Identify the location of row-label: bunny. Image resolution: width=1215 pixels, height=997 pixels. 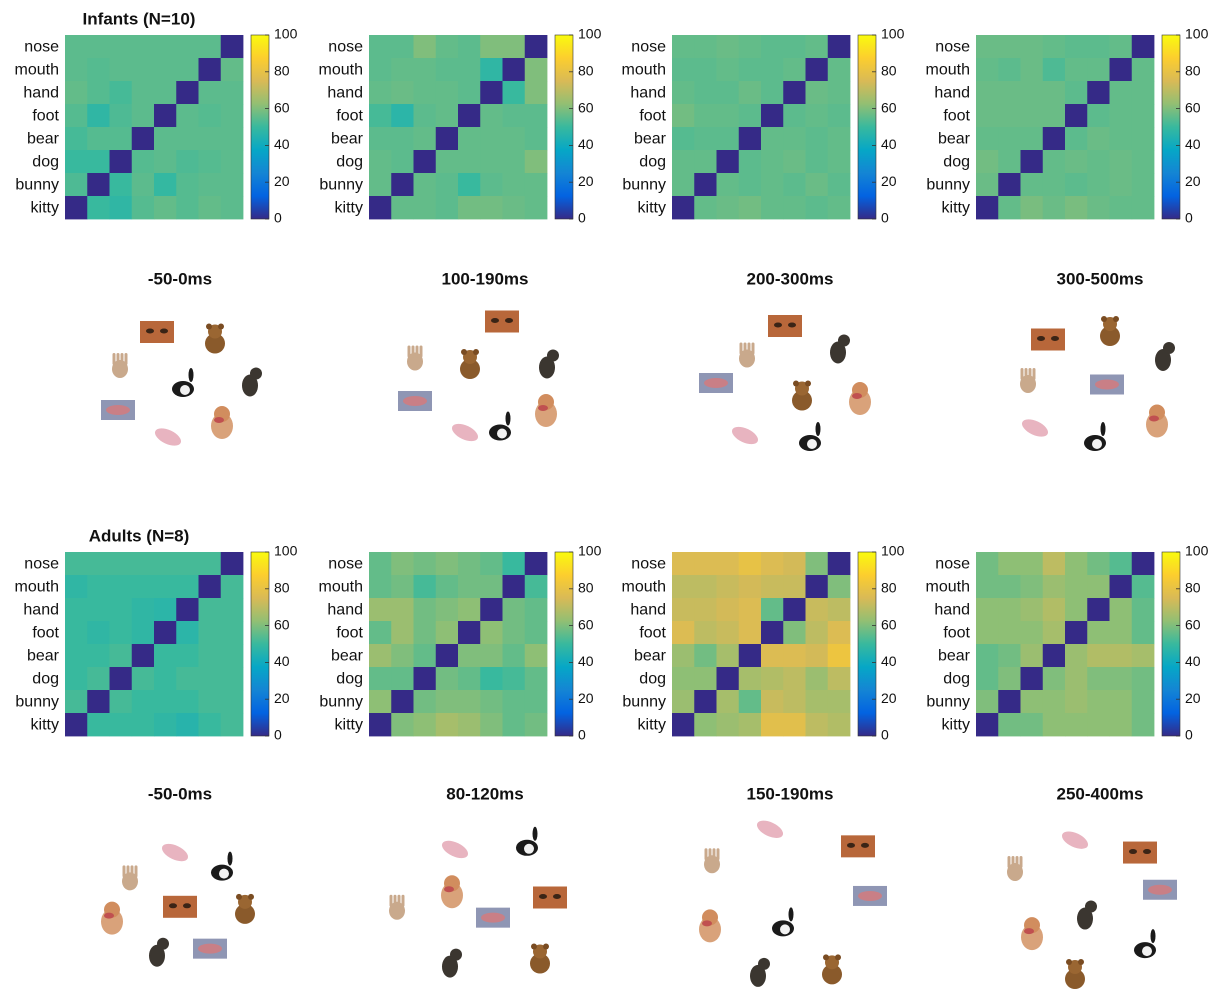
(644, 702).